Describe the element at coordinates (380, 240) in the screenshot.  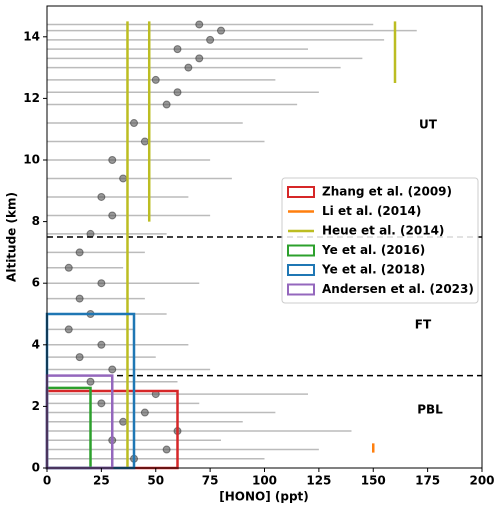
I see `legend-frame` at that location.